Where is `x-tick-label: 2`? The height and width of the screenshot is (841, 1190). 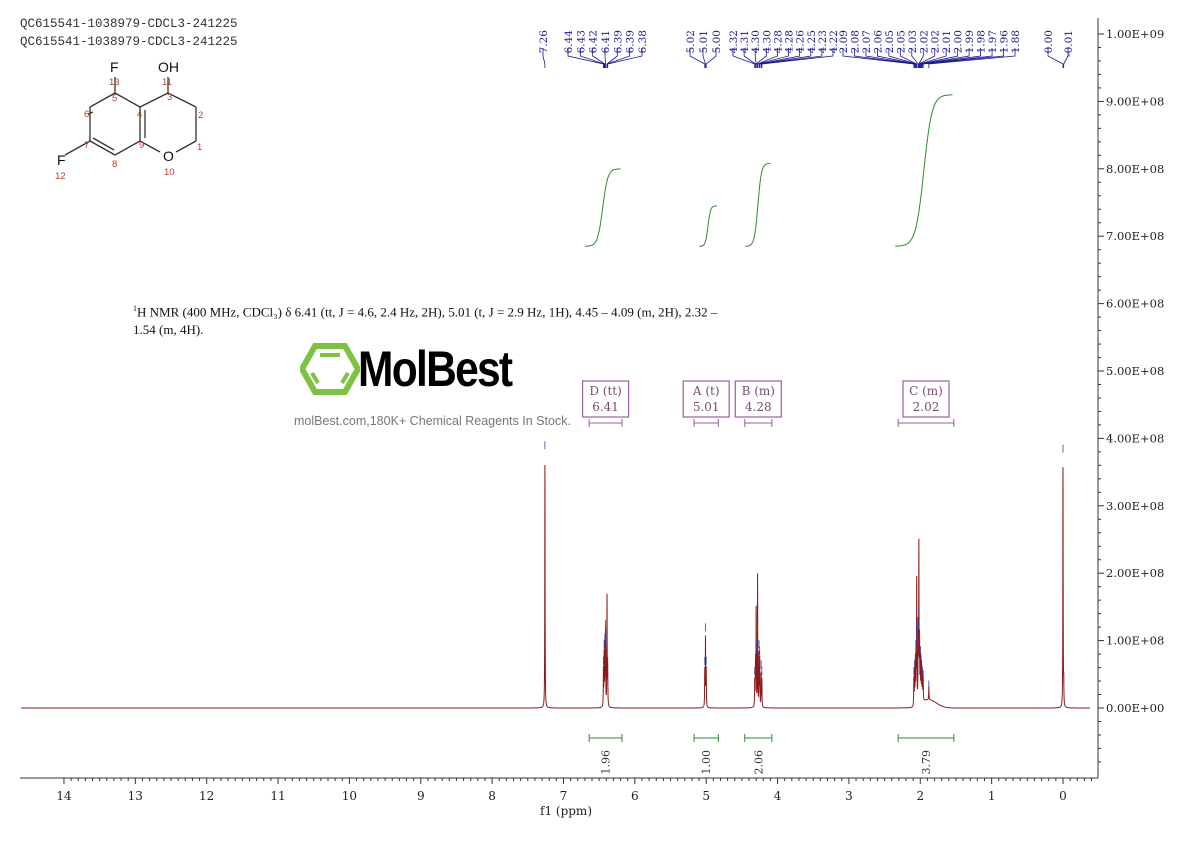
x-tick-label: 2 is located at coordinates (920, 796).